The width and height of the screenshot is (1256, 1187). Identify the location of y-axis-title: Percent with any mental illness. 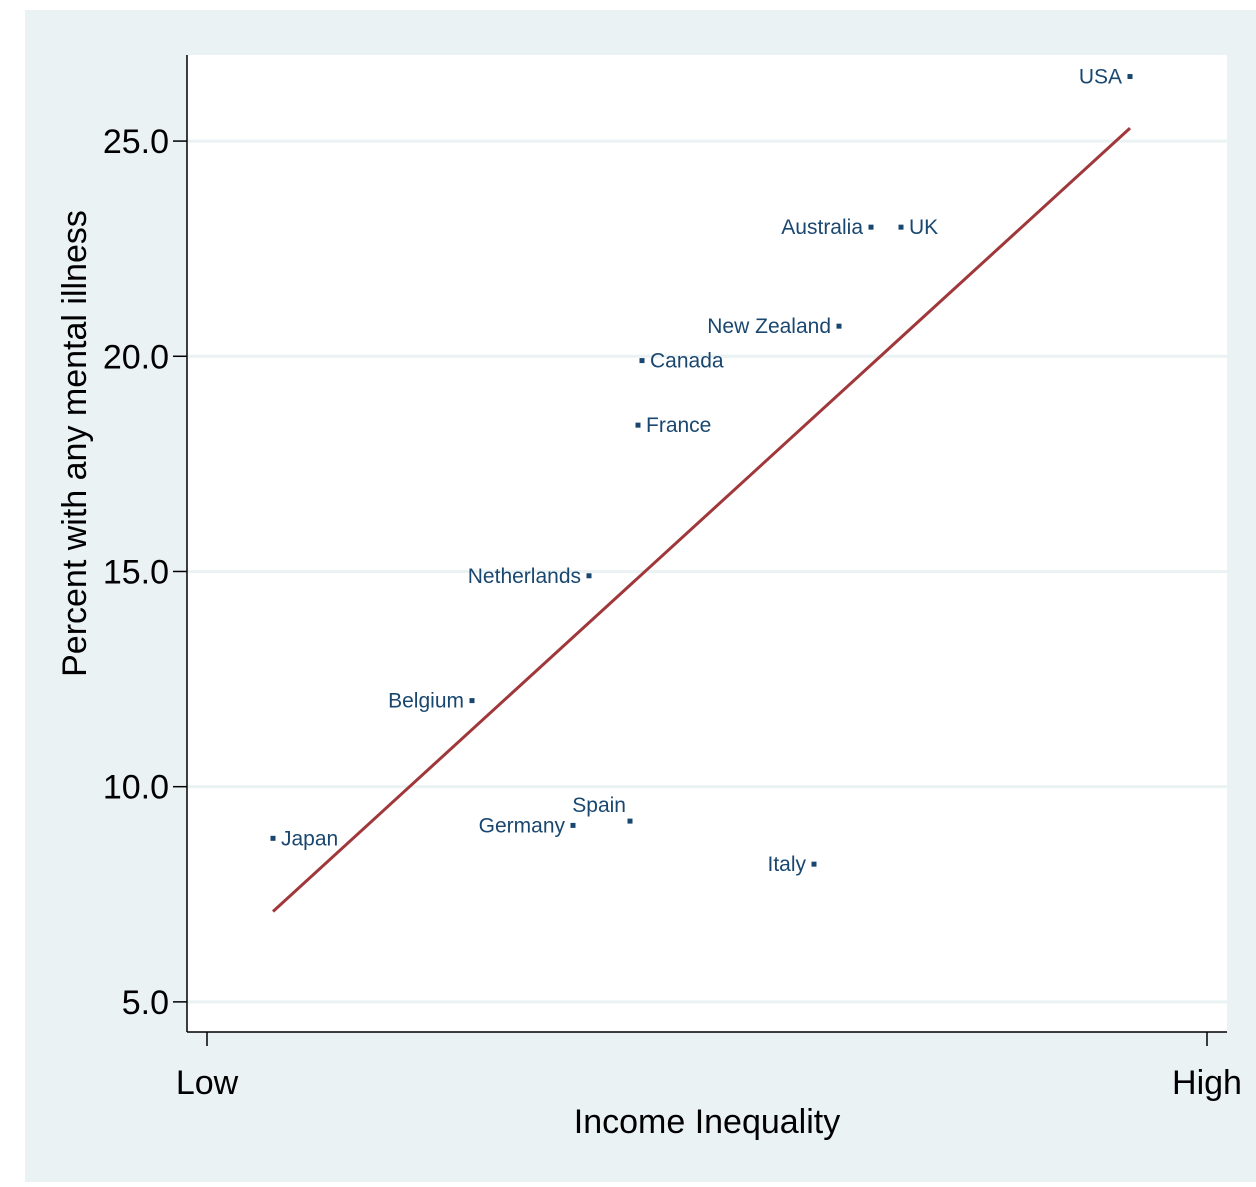
(75, 443).